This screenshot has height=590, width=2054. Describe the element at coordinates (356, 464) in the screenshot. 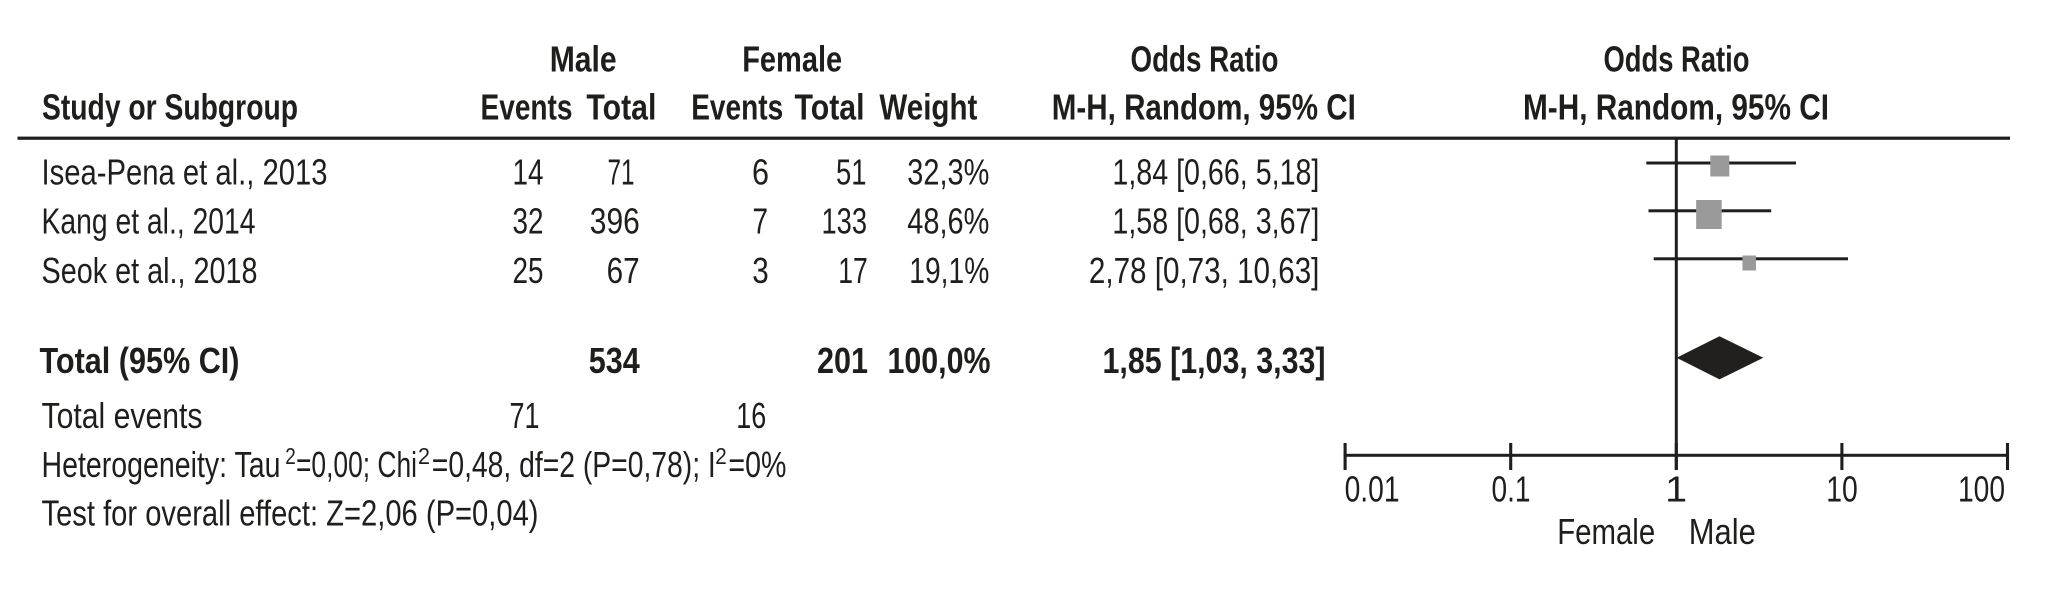

I see `svg-text: =0,00; Chi` at that location.